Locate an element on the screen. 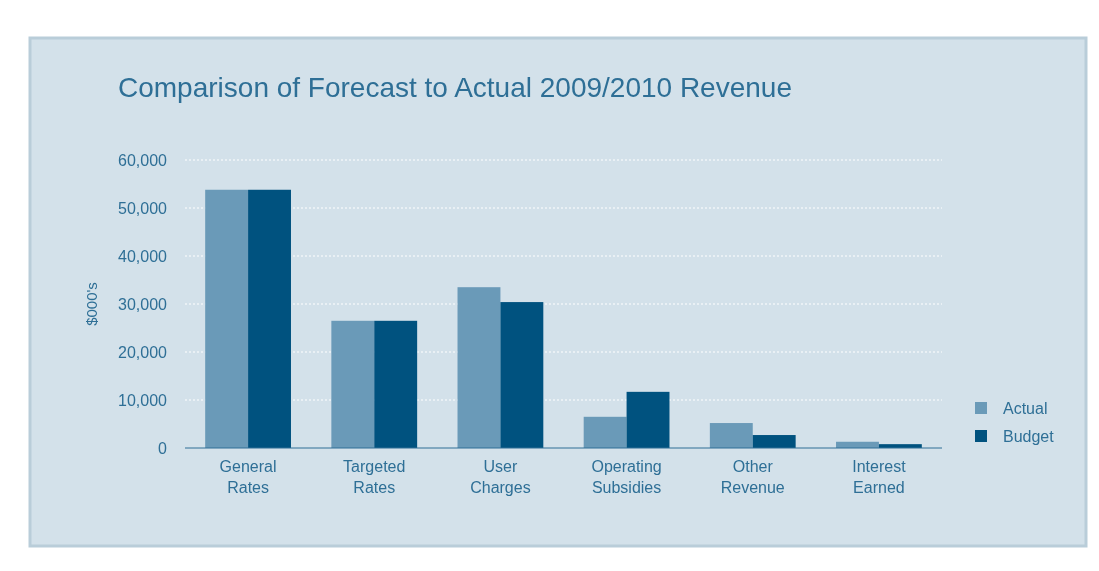 The width and height of the screenshot is (1099, 571). x-tick-label: Other Revenue is located at coordinates (752, 477).